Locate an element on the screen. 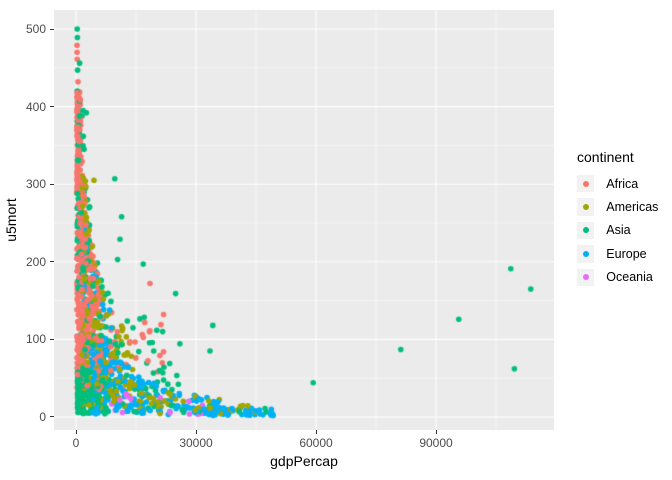 Image resolution: width=672 pixels, height=480 pixels. legend-item-europe: Europe is located at coordinates (617, 253).